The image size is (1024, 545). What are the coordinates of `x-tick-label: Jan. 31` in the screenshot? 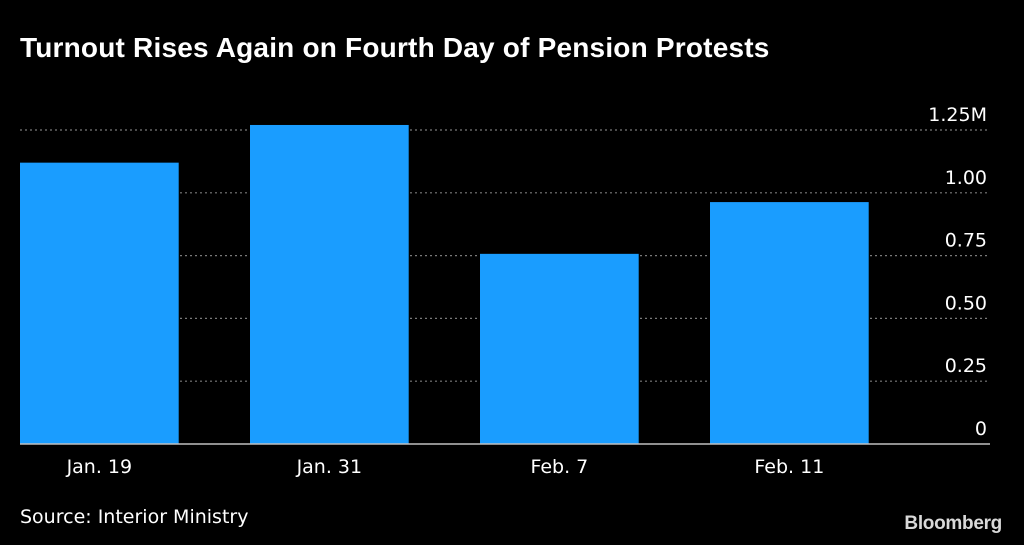 It's located at (329, 467).